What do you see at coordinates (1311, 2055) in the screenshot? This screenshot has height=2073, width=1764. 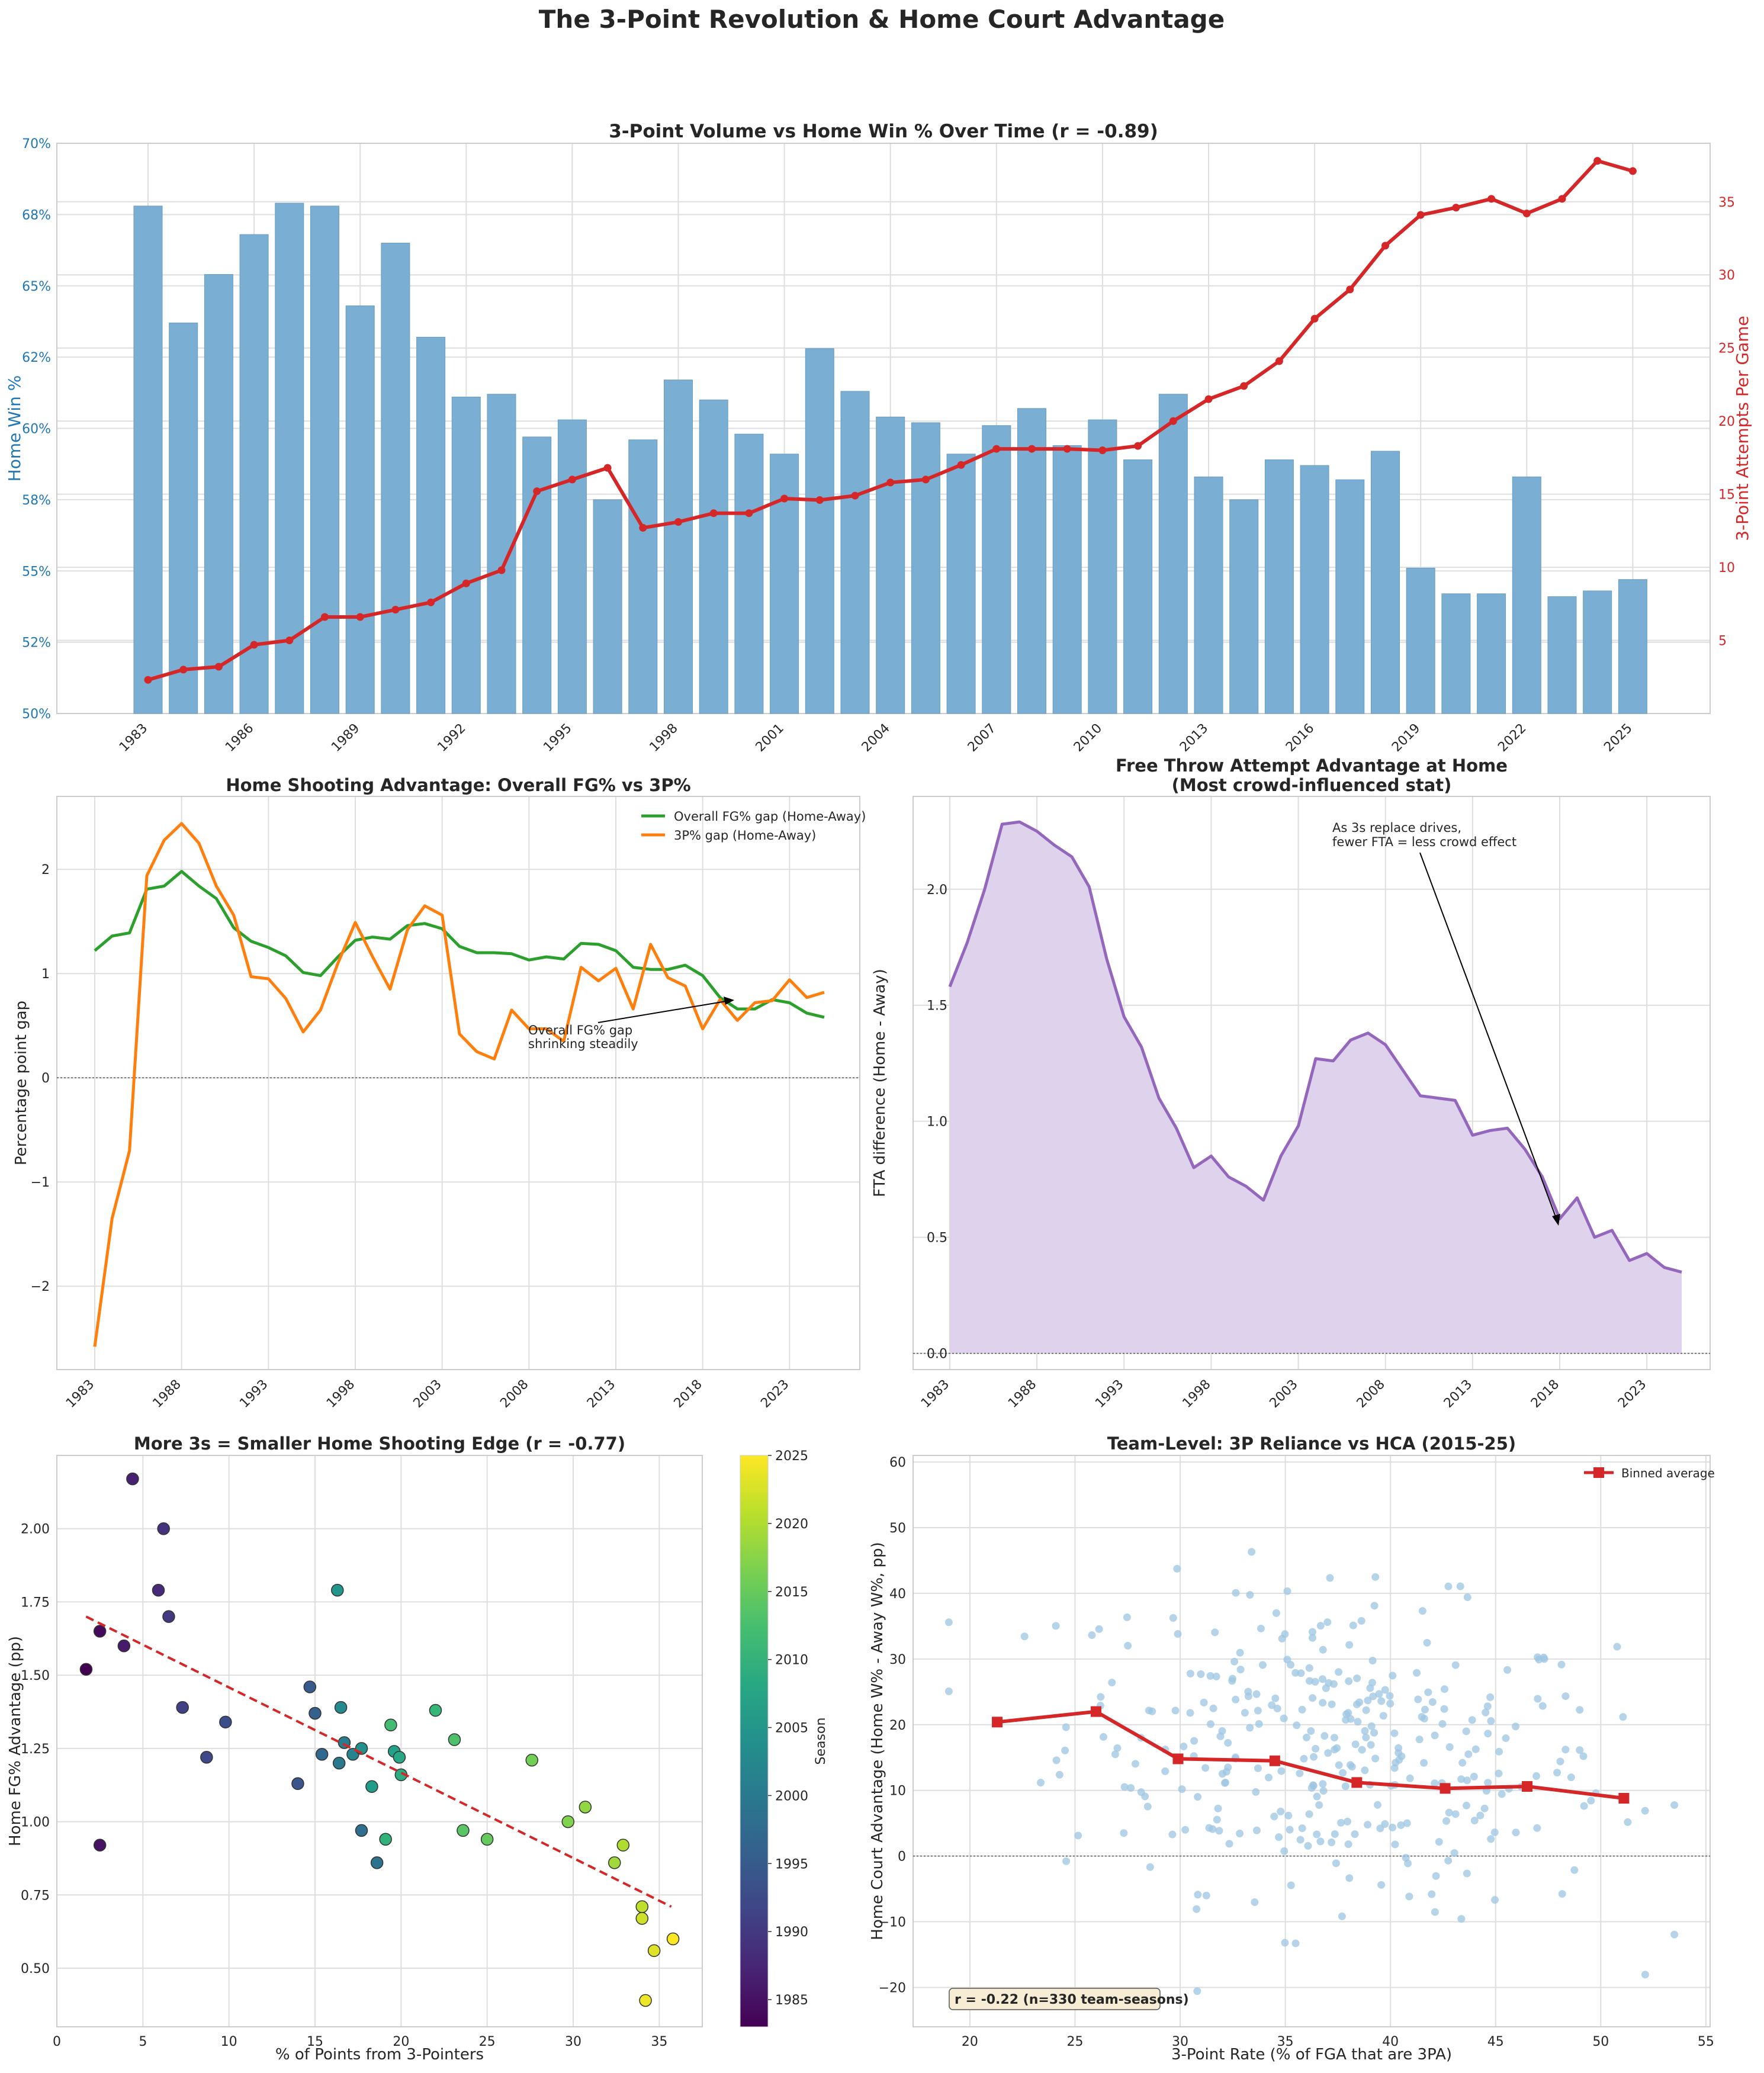 I see `x-axis-label: 3-Point Rate (% of FGA that are 3PA)` at bounding box center [1311, 2055].